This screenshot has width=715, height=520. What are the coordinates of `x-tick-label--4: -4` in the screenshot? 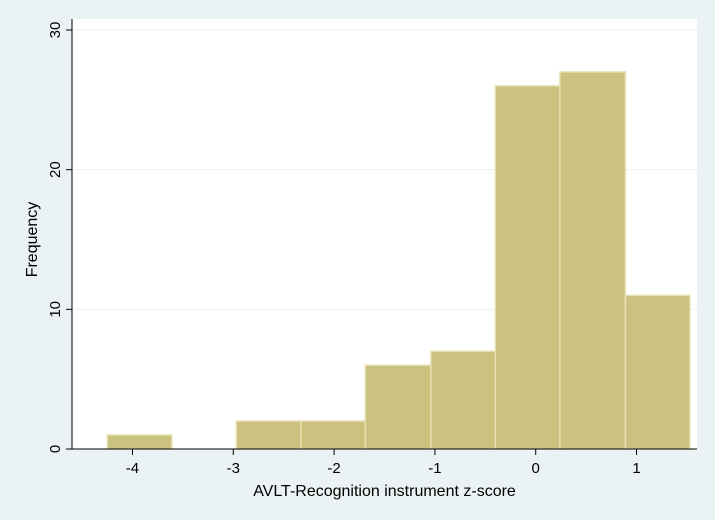 It's located at (132, 468).